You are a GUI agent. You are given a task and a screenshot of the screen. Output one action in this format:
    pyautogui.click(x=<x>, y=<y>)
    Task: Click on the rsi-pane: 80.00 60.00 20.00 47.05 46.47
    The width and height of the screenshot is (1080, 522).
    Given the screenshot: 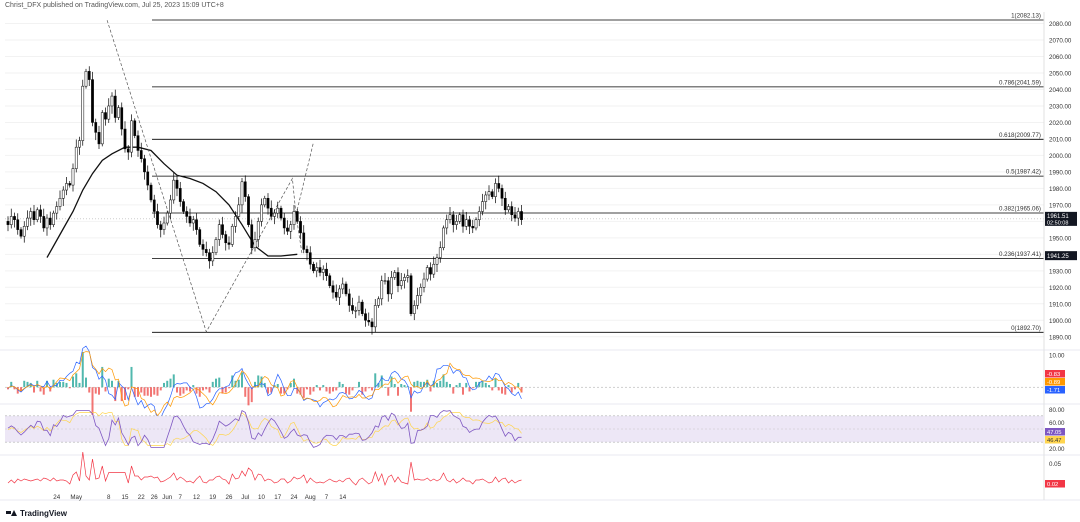 What is the action you would take?
    pyautogui.click(x=535, y=430)
    